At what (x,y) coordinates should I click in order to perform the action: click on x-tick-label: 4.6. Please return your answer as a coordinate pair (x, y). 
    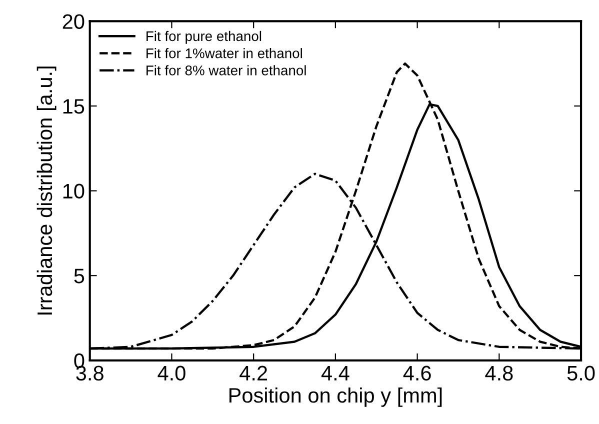
    Looking at the image, I should click on (417, 373).